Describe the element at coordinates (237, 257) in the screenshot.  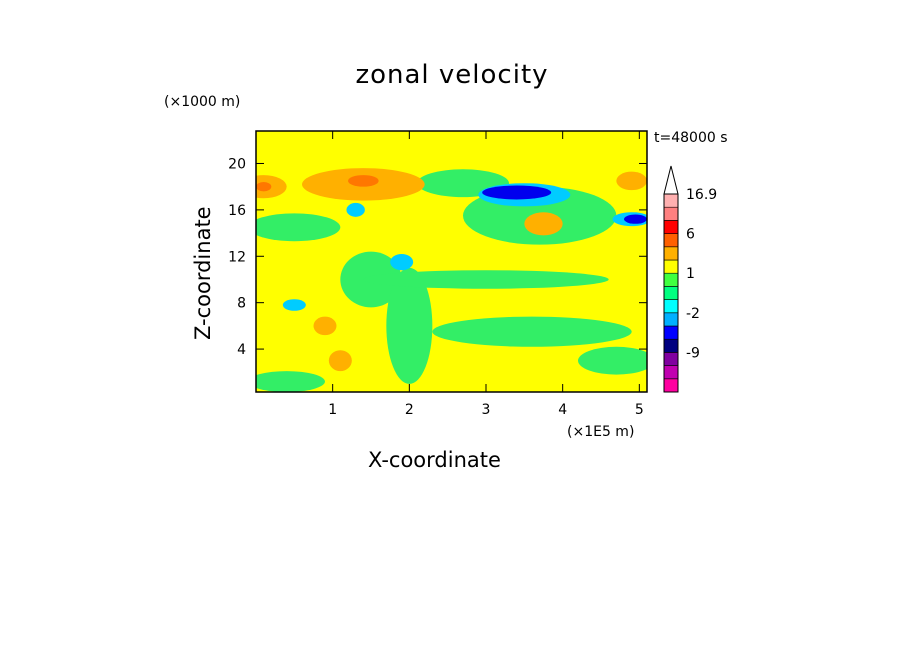
I see `y-tick-label: 12` at that location.